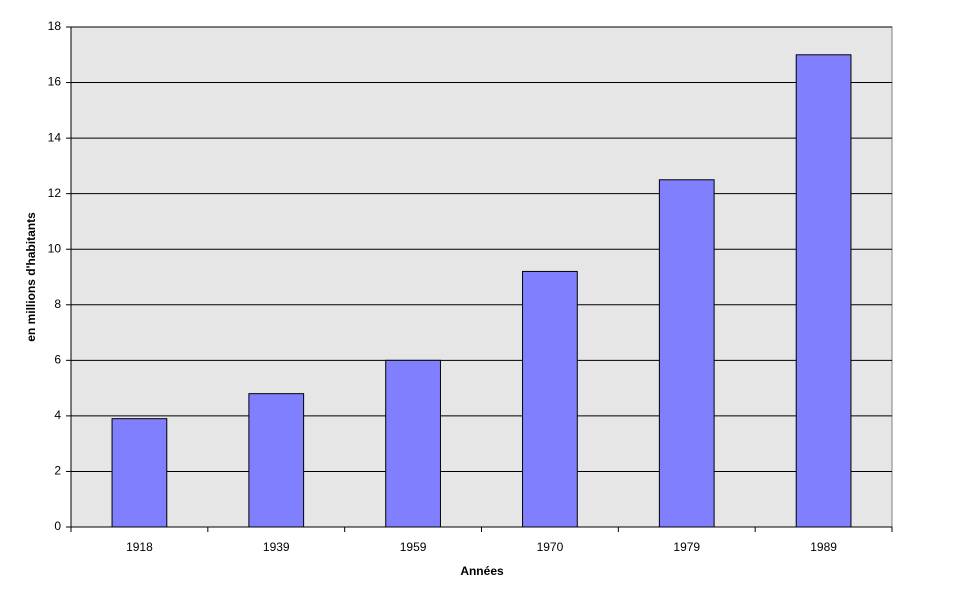 The image size is (969, 603). I want to click on y-tick-label: 12, so click(55, 193).